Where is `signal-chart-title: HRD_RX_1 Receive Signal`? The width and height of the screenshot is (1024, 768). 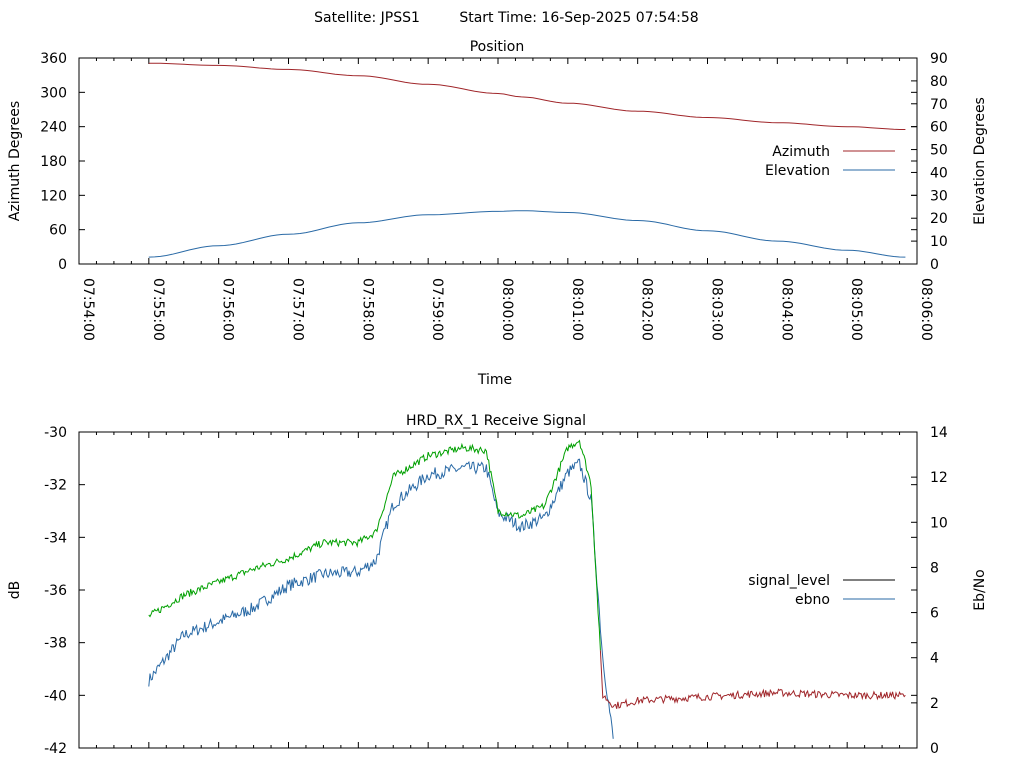
signal-chart-title: HRD_RX_1 Receive Signal is located at coordinates (496, 421).